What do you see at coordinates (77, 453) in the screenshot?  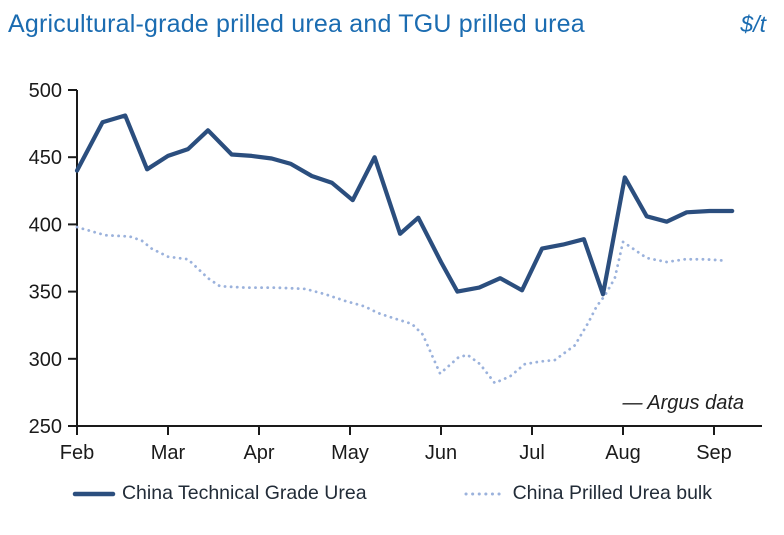 I see `x-tick-label: Feb` at bounding box center [77, 453].